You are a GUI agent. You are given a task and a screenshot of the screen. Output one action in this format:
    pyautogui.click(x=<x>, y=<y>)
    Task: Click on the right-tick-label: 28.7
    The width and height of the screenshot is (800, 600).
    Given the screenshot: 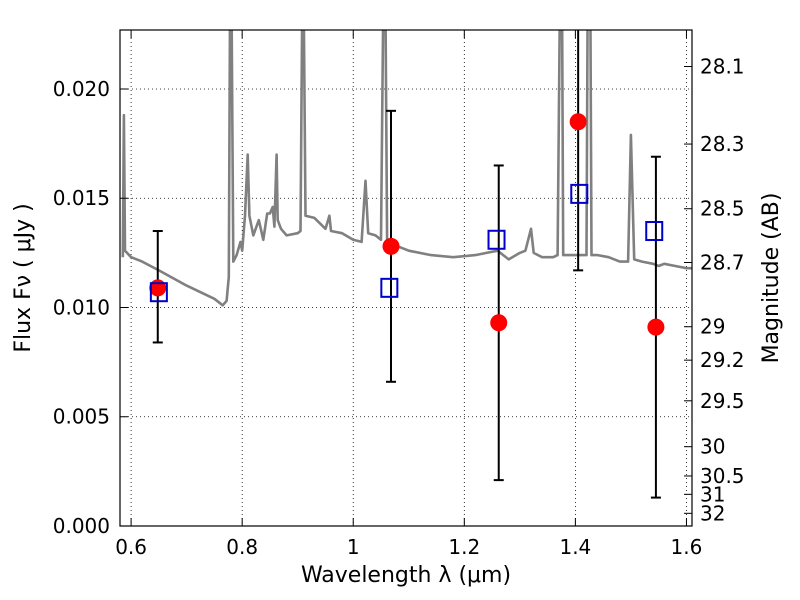 What is the action you would take?
    pyautogui.click(x=722, y=262)
    